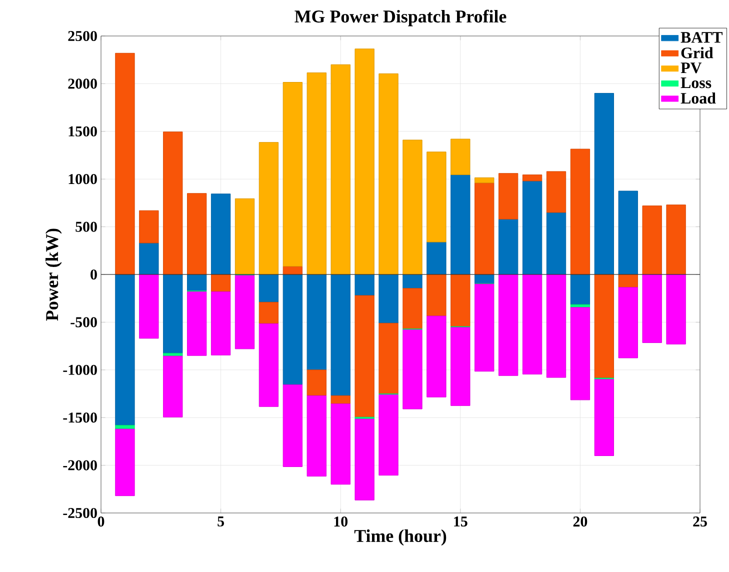 Image resolution: width=729 pixels, height=572 pixels. I want to click on y-axis-title: Power (kW), so click(54, 274).